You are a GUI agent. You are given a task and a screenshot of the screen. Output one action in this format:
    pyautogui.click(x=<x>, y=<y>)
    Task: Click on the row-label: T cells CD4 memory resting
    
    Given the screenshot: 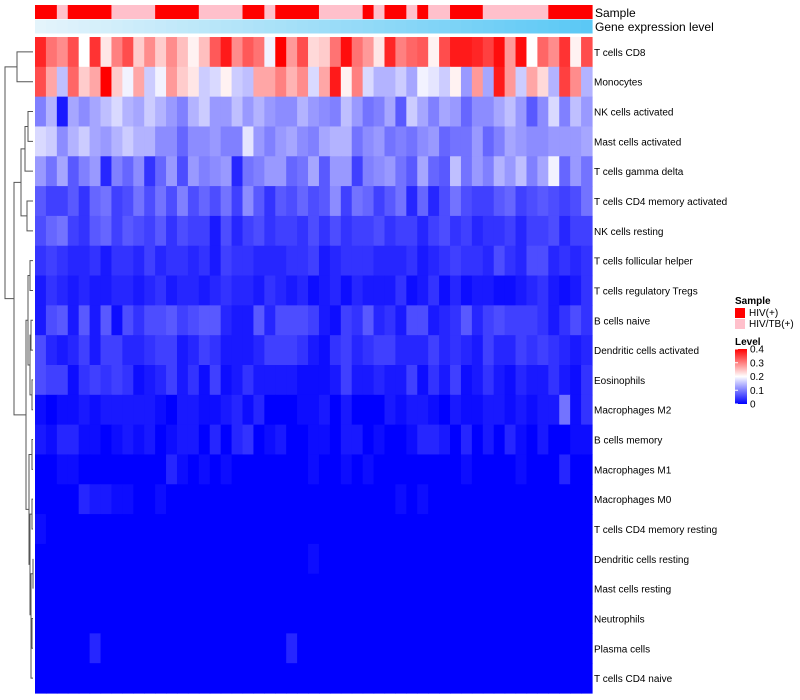 What is the action you would take?
    pyautogui.click(x=655, y=530)
    